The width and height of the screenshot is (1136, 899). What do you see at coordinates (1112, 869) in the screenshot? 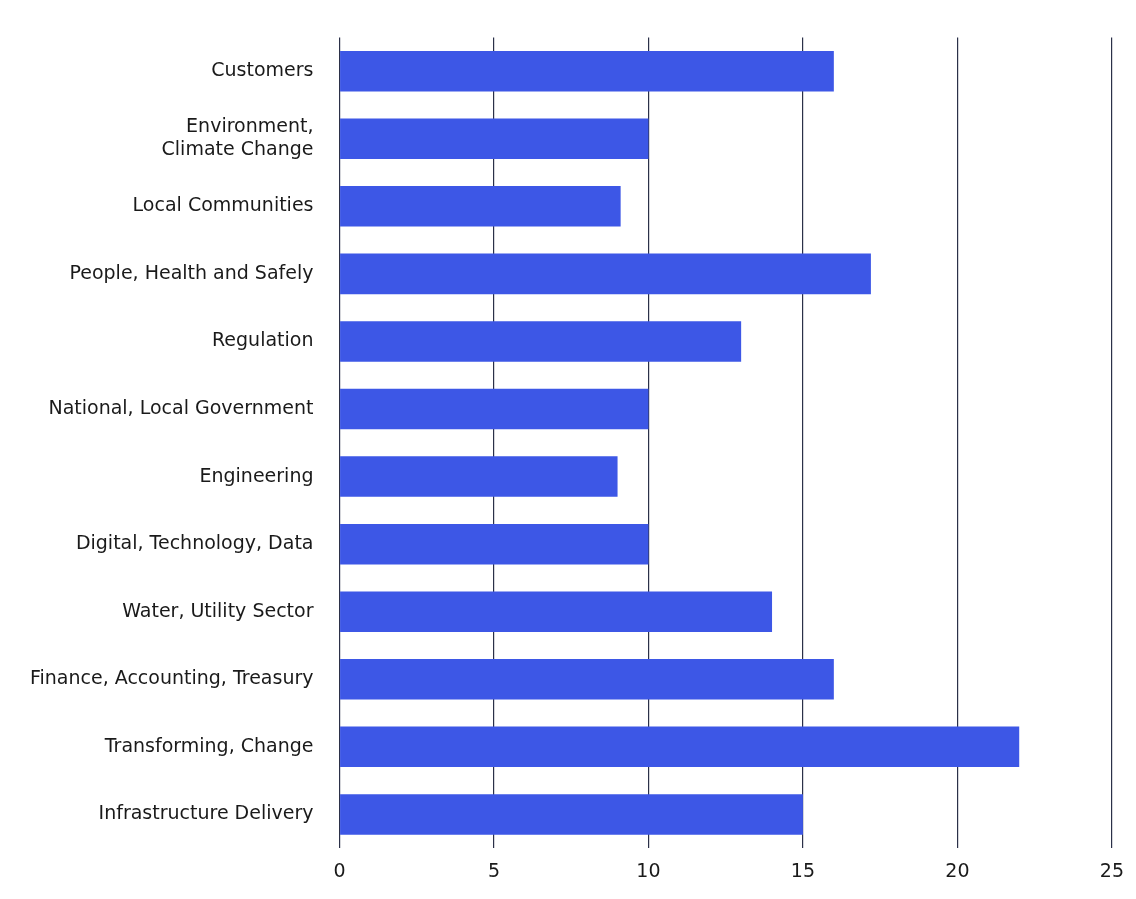
I see `x-tick-label: 25` at bounding box center [1112, 869].